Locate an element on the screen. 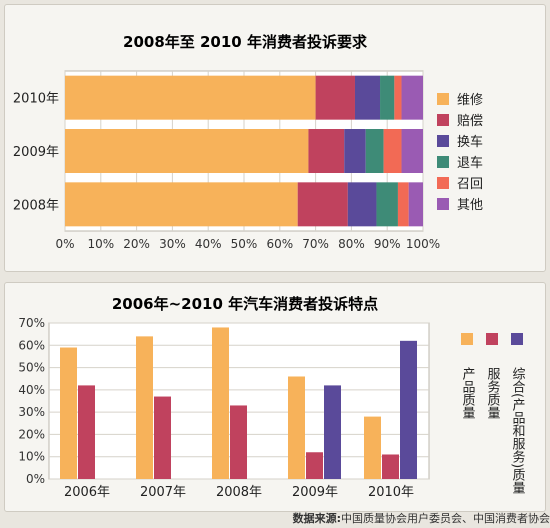 This screenshot has width=550, height=528. legend-label: 其他 is located at coordinates (470, 205).